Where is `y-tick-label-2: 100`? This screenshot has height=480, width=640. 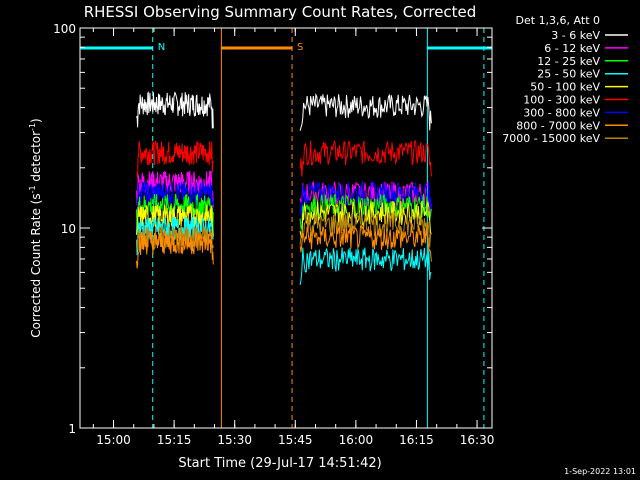
y-tick-label-2: 100 is located at coordinates (64, 29).